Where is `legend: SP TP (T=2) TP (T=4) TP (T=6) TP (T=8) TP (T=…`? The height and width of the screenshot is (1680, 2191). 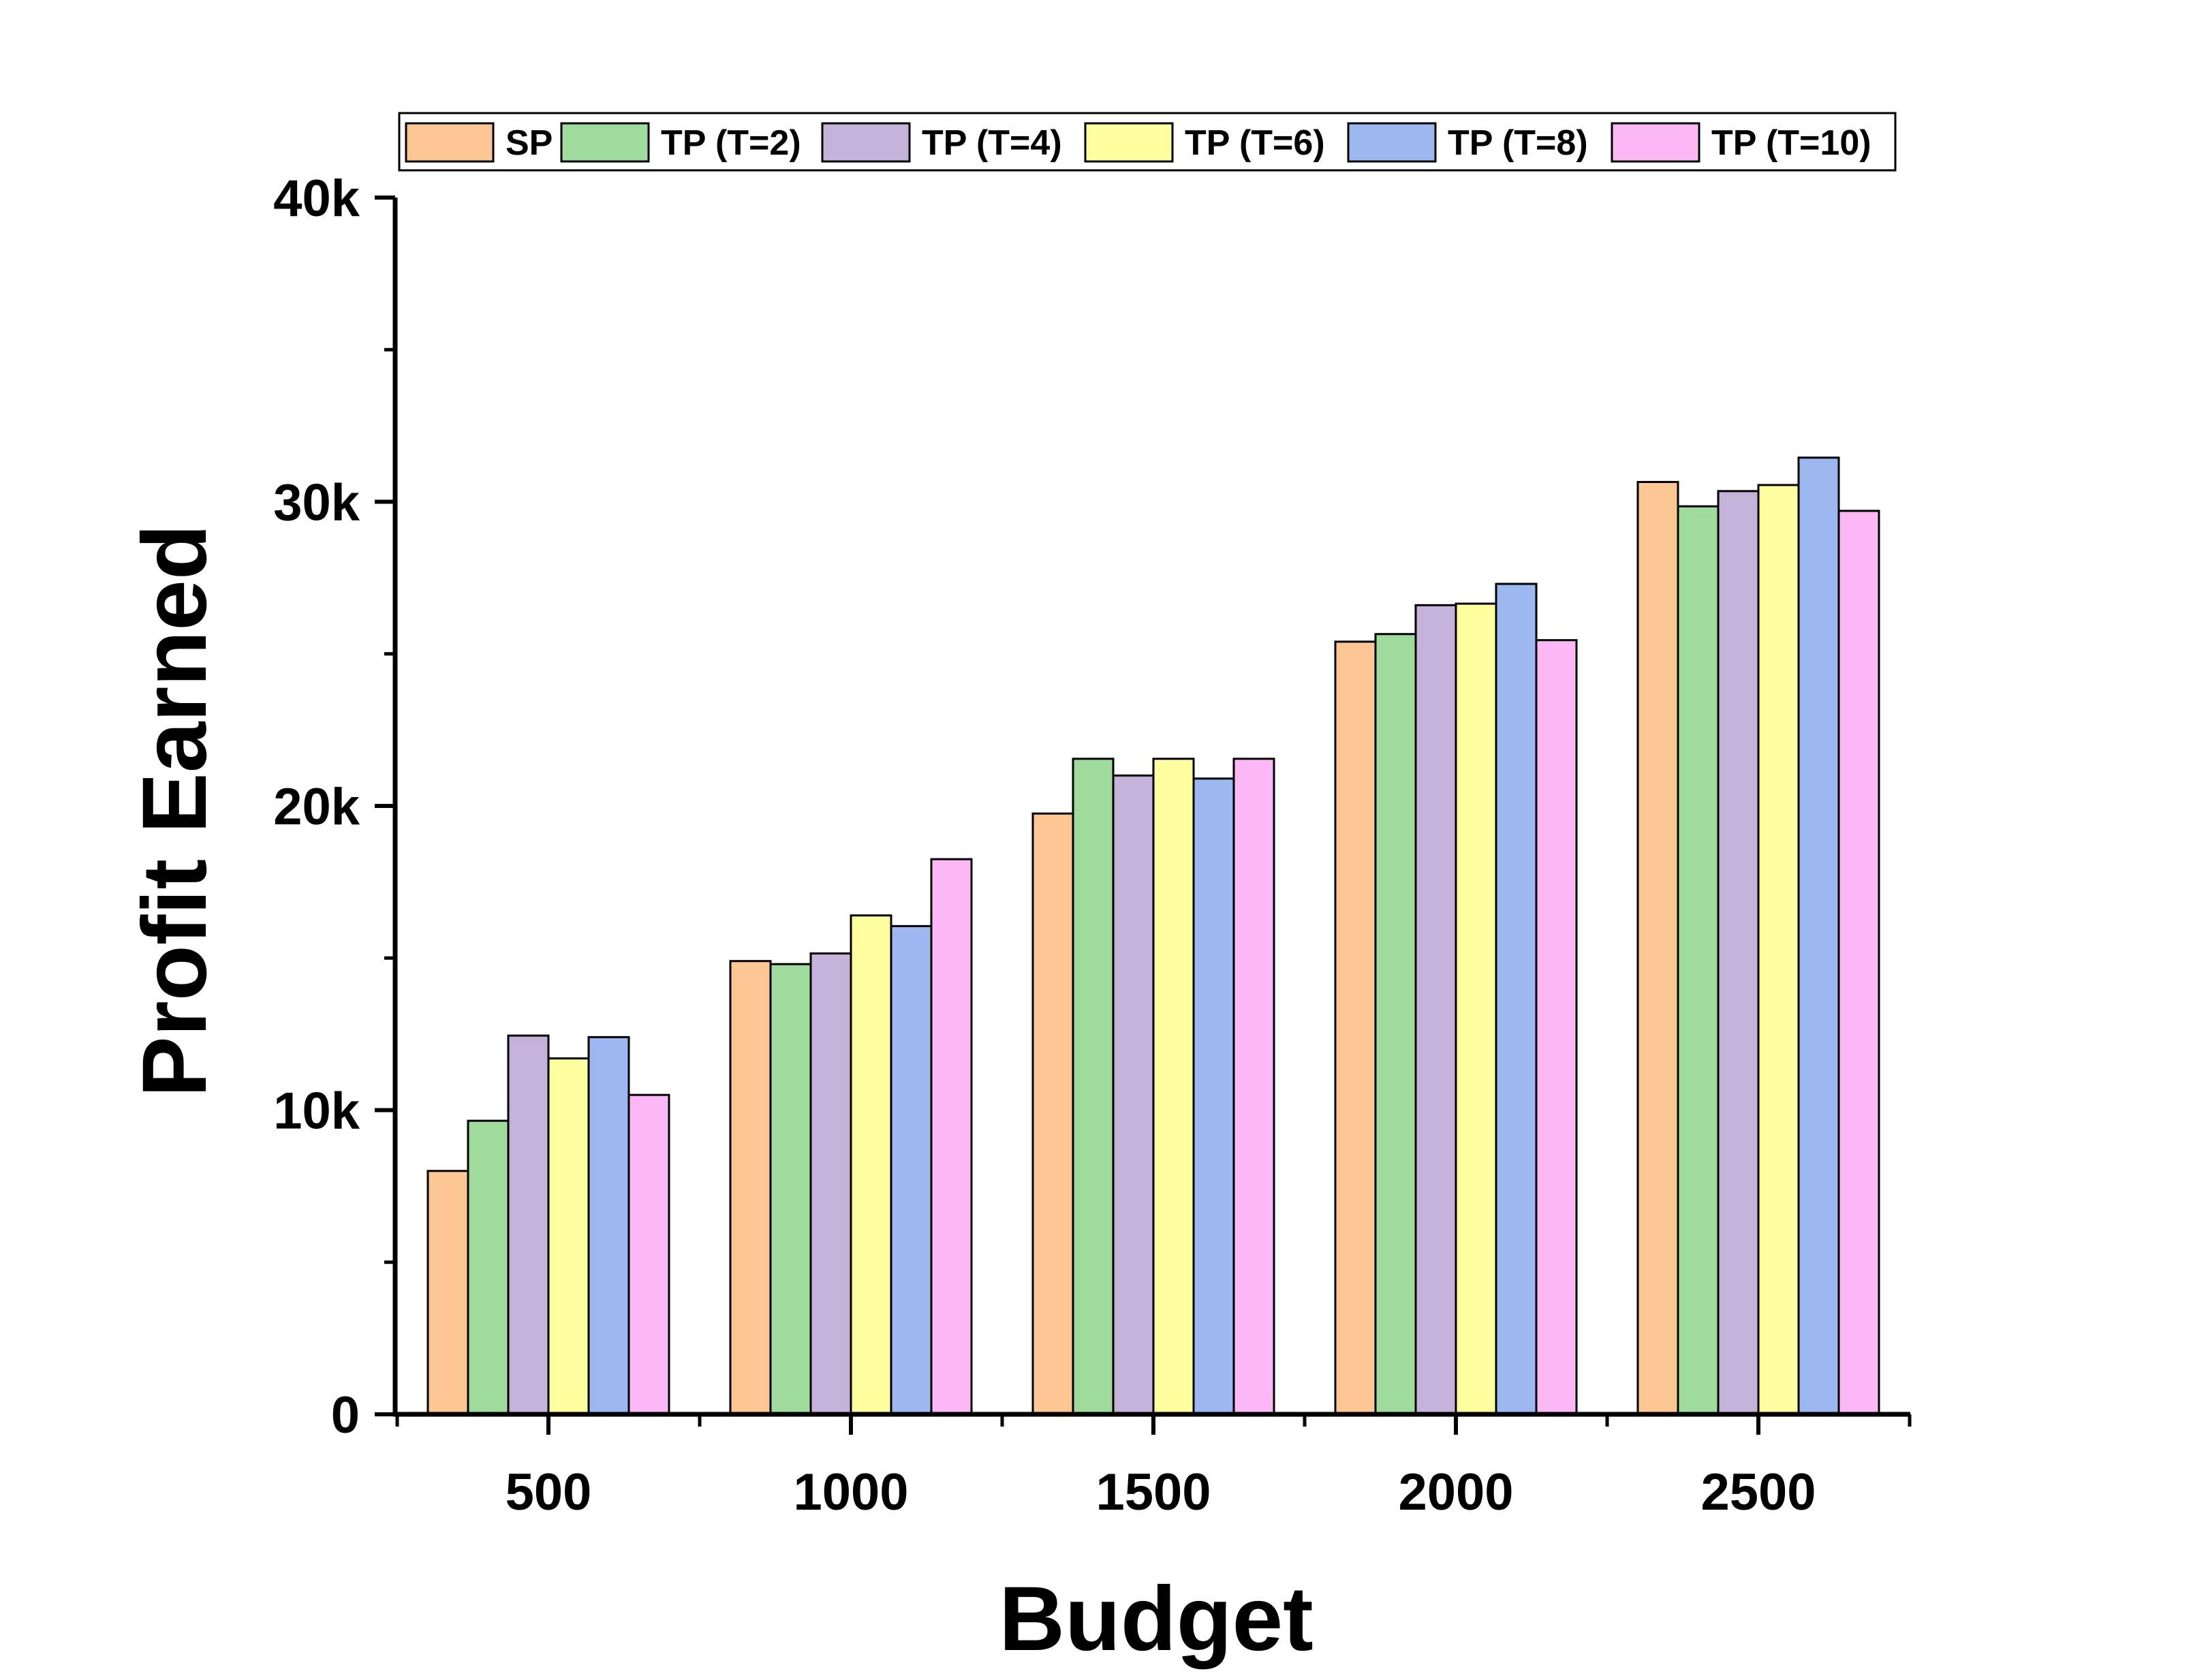 legend: SP TP (T=2) TP (T=4) TP (T=6) TP (T=8) TP (T=… is located at coordinates (1147, 142).